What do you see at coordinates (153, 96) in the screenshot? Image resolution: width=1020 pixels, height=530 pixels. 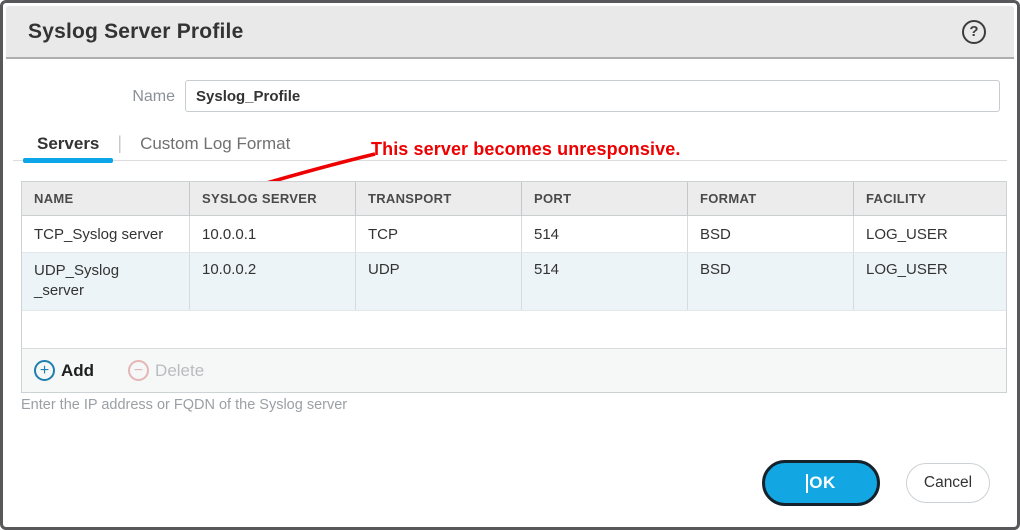 I see `name-field-label: Name` at bounding box center [153, 96].